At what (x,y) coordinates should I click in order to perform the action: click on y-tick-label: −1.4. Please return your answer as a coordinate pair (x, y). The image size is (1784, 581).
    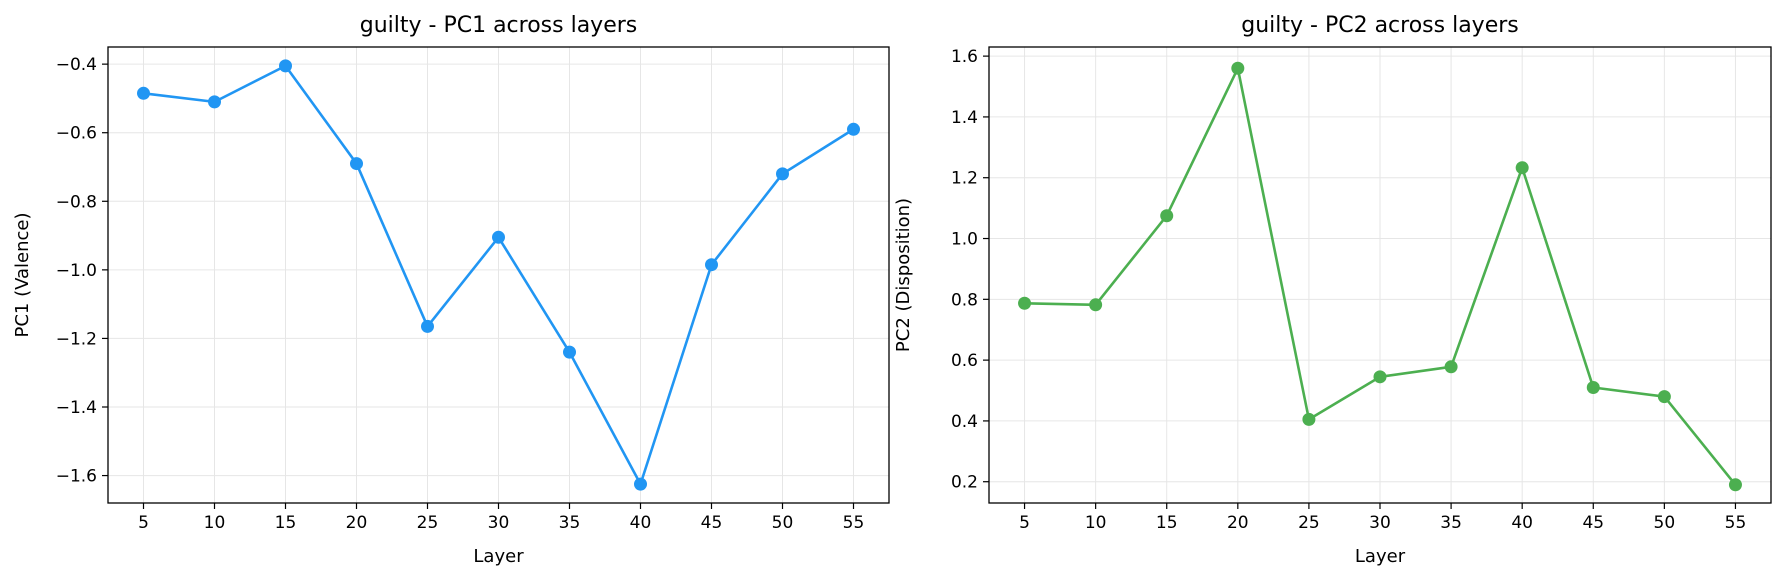
    Looking at the image, I should click on (76, 408).